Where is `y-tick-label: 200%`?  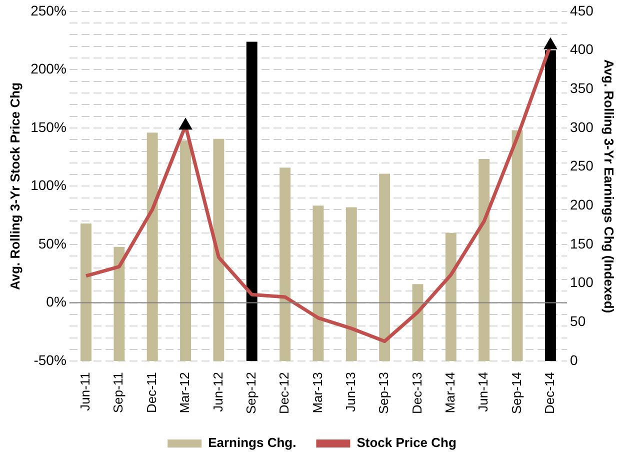
y-tick-label: 200% is located at coordinates (48, 68).